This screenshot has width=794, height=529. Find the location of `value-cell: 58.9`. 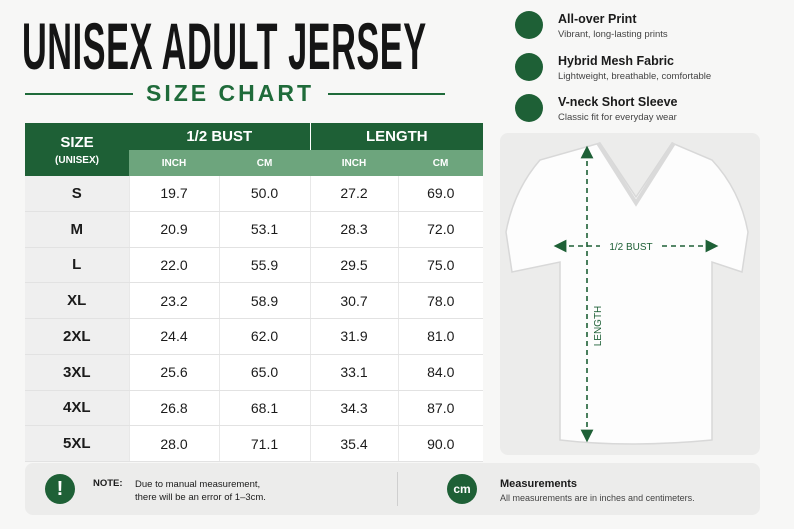

value-cell: 58.9 is located at coordinates (264, 300).